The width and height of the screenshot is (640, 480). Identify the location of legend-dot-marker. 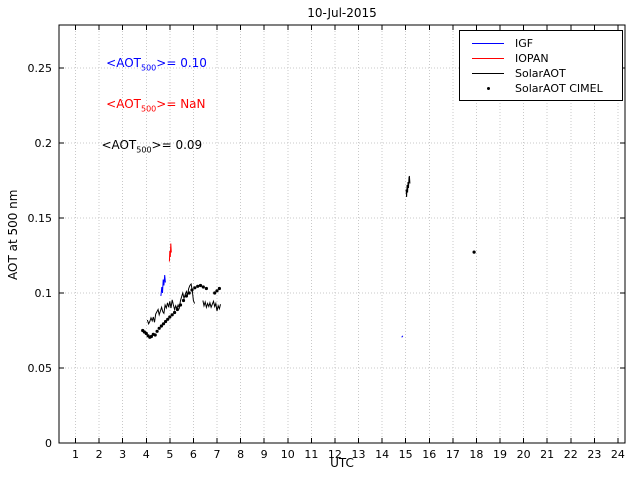
(488, 88).